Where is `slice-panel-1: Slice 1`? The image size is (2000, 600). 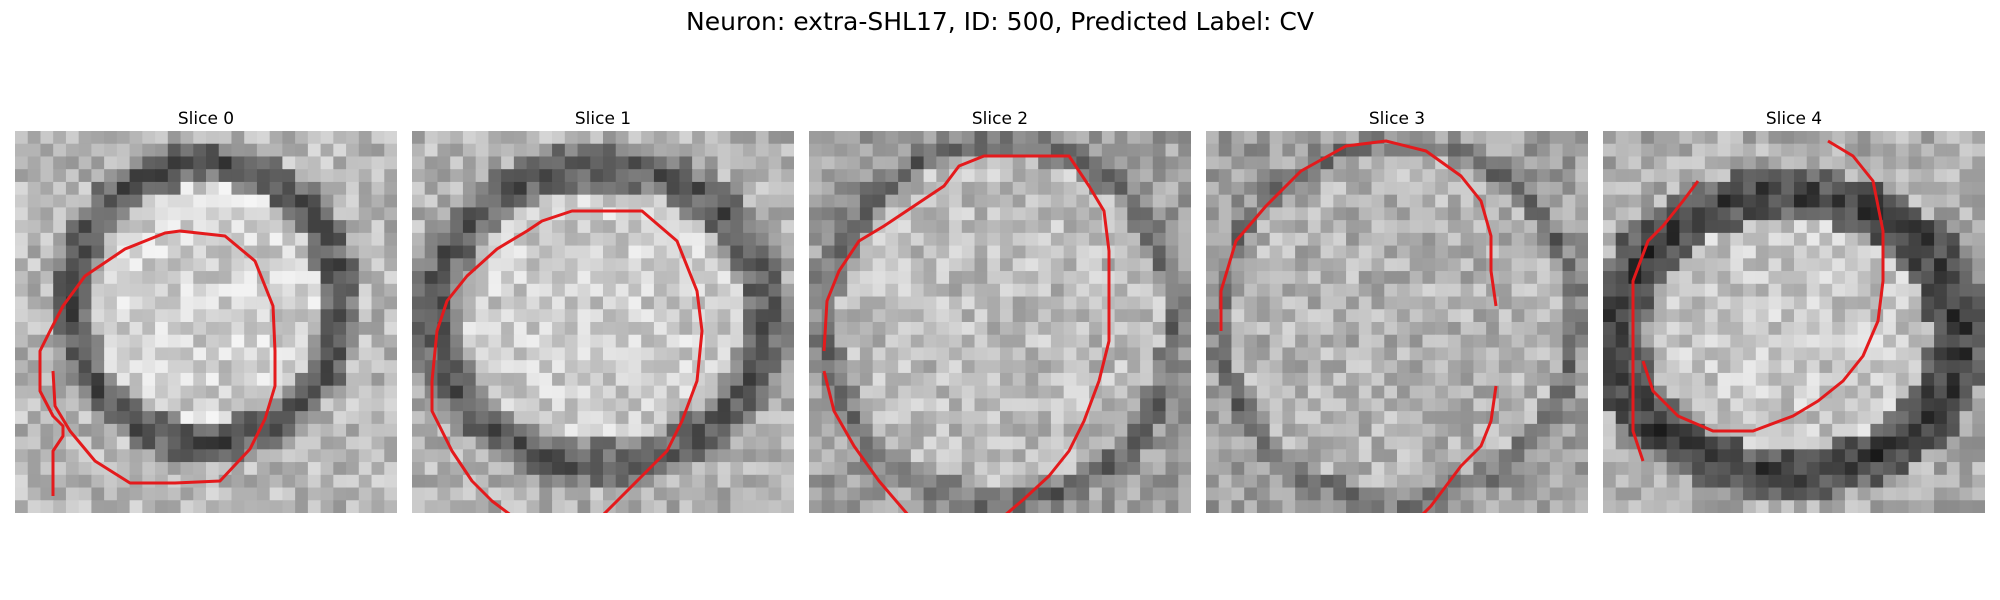 slice-panel-1: Slice 1 is located at coordinates (603, 310).